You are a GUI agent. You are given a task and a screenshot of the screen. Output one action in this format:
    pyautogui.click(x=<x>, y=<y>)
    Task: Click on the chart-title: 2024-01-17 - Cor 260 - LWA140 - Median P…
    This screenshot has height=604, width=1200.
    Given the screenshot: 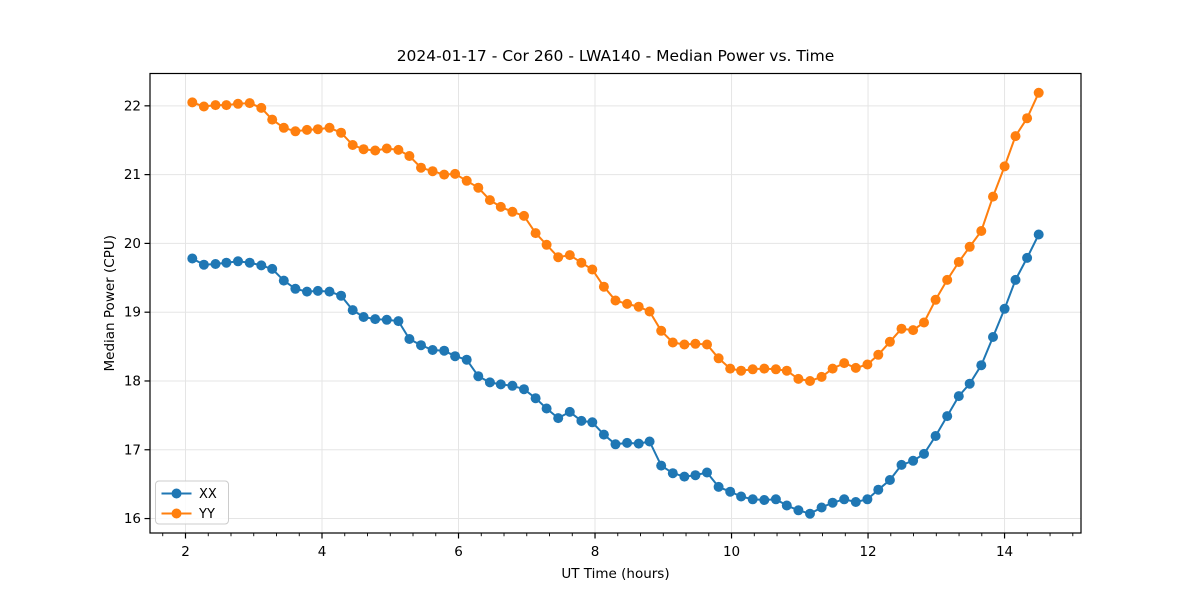 What is the action you would take?
    pyautogui.click(x=616, y=56)
    